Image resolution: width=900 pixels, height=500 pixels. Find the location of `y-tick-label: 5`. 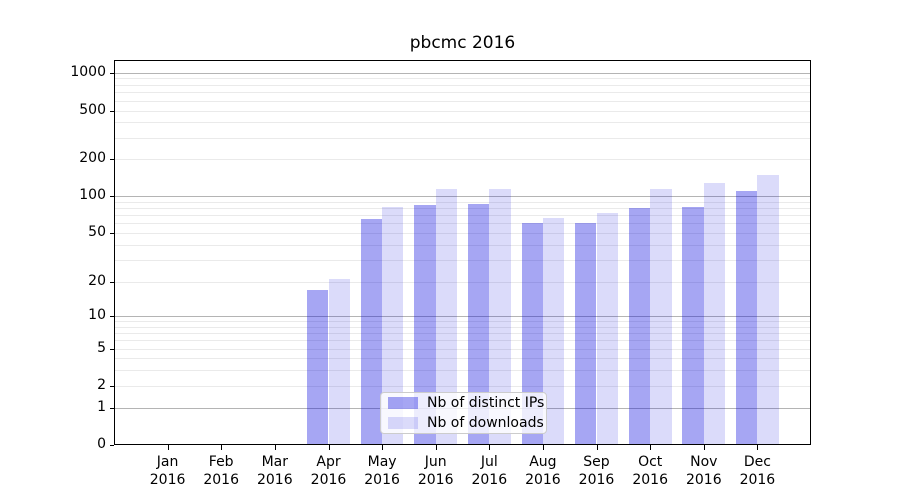

y-tick-label: 5 is located at coordinates (101, 348).